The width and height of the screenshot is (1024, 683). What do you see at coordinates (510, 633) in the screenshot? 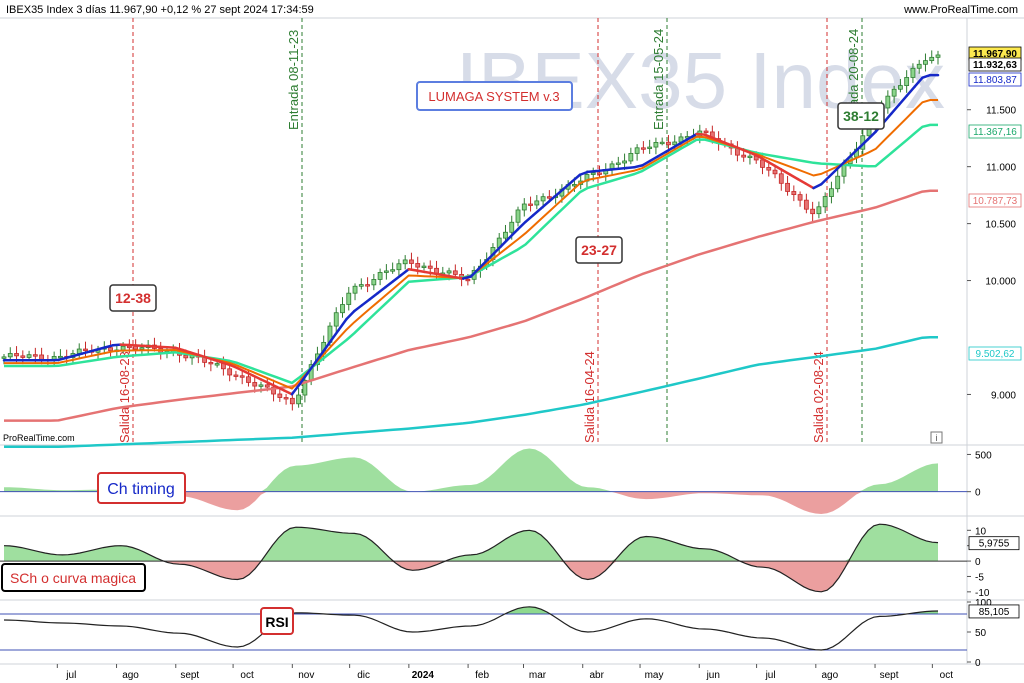
I see `indicator-rsi: 100 50 0 85,105` at bounding box center [510, 633].